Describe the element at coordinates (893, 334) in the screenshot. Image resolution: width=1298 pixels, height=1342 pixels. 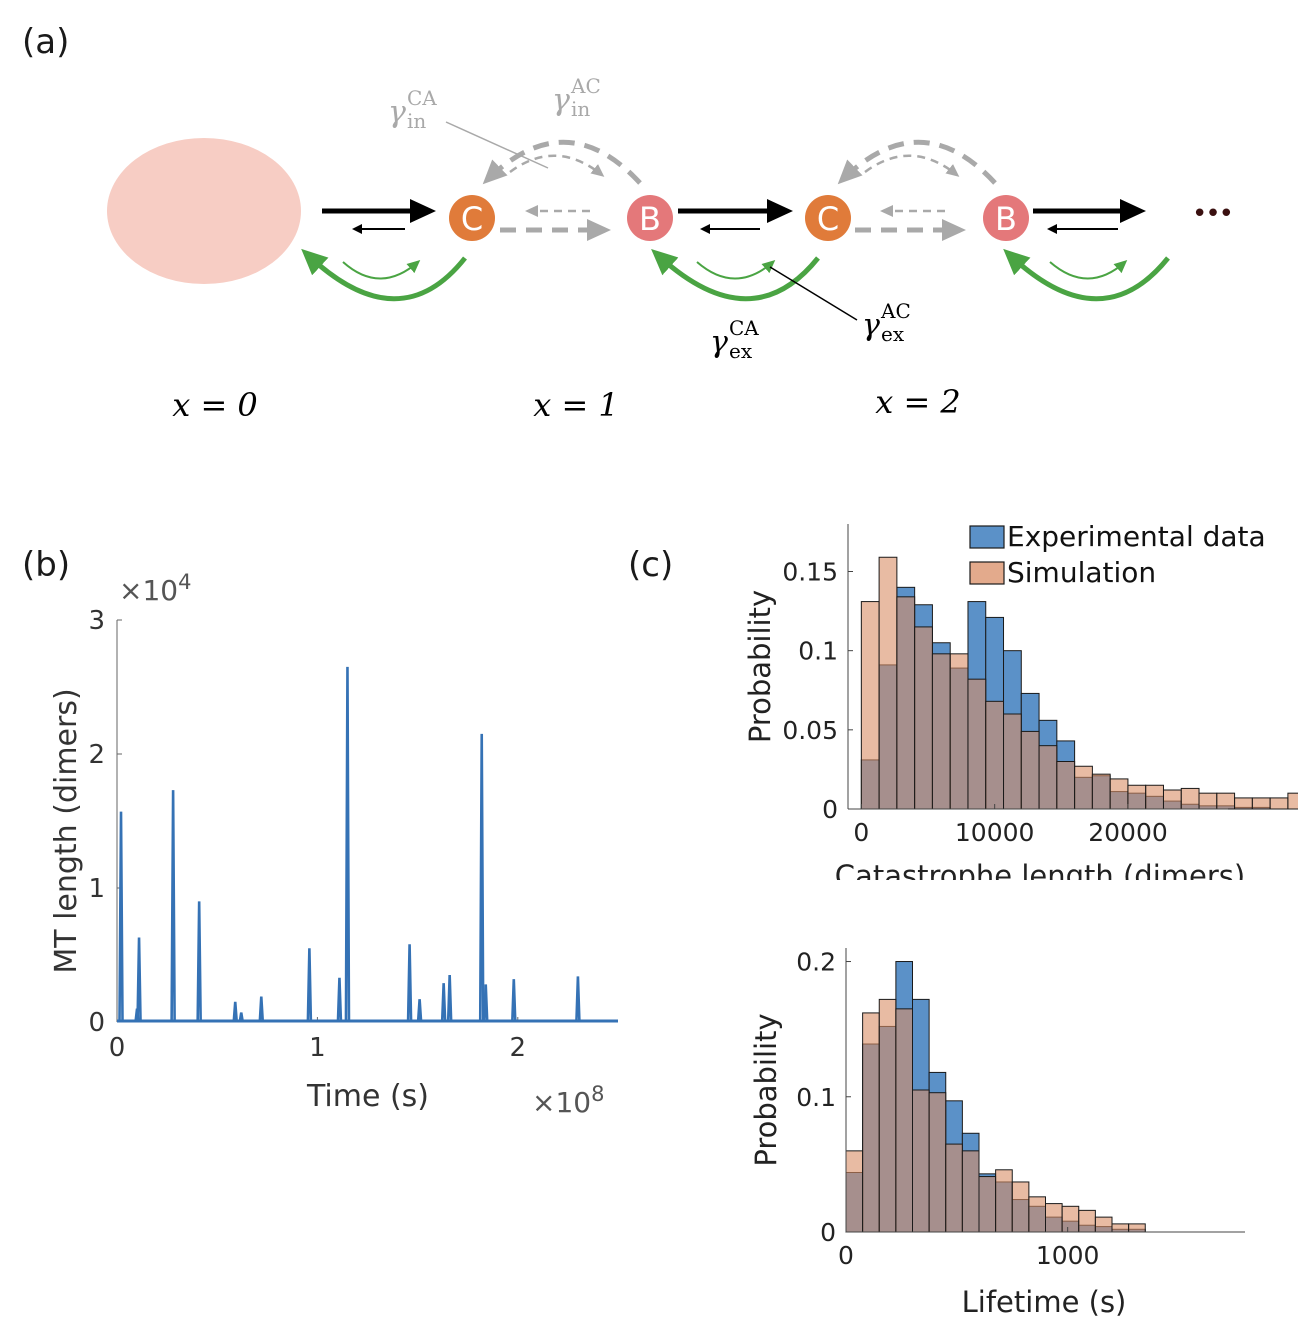
I see `svg-text: ex` at that location.